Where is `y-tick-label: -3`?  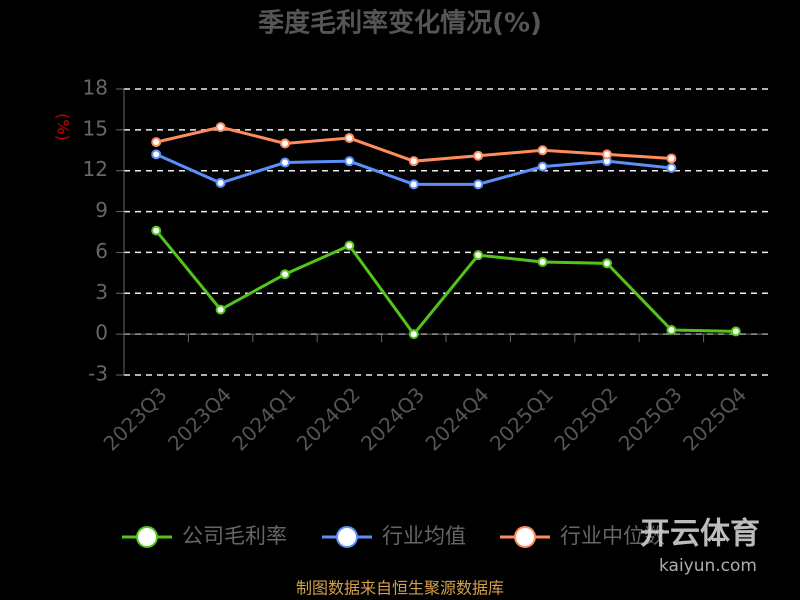 y-tick-label: -3 is located at coordinates (98, 374).